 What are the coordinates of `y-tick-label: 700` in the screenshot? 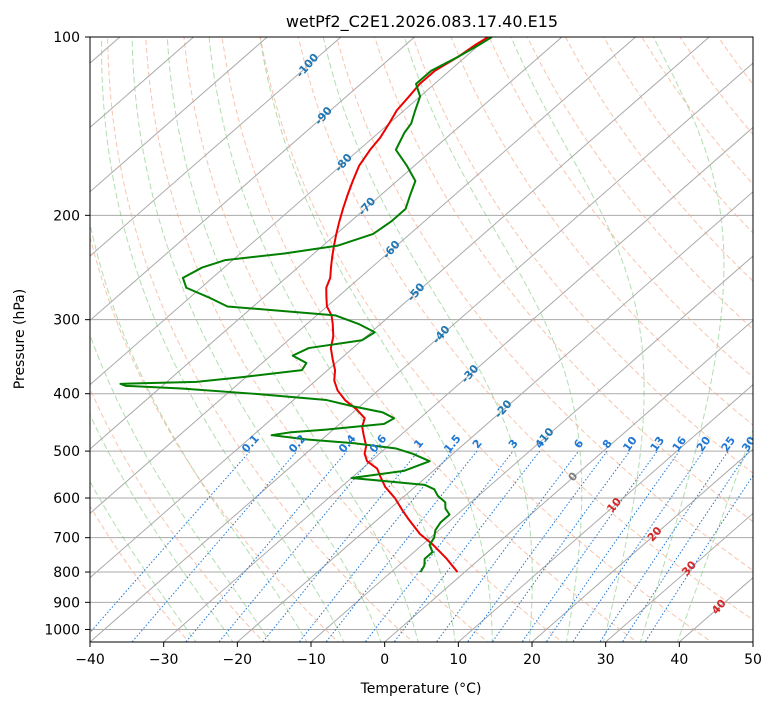 It's located at (66, 539).